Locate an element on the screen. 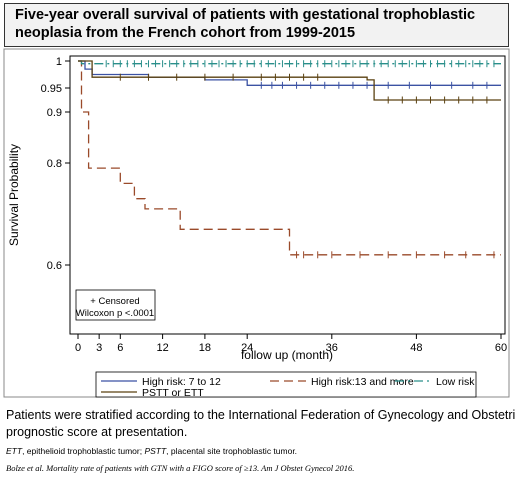  x-tick-label: 24 is located at coordinates (247, 348).